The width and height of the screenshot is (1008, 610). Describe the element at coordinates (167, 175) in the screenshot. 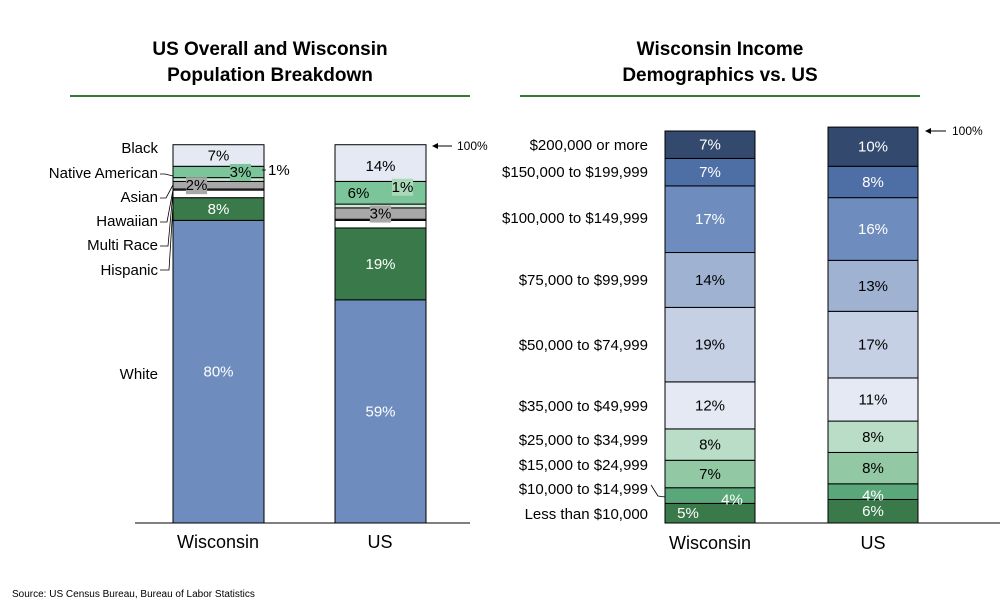

I see `leader-native-american` at that location.